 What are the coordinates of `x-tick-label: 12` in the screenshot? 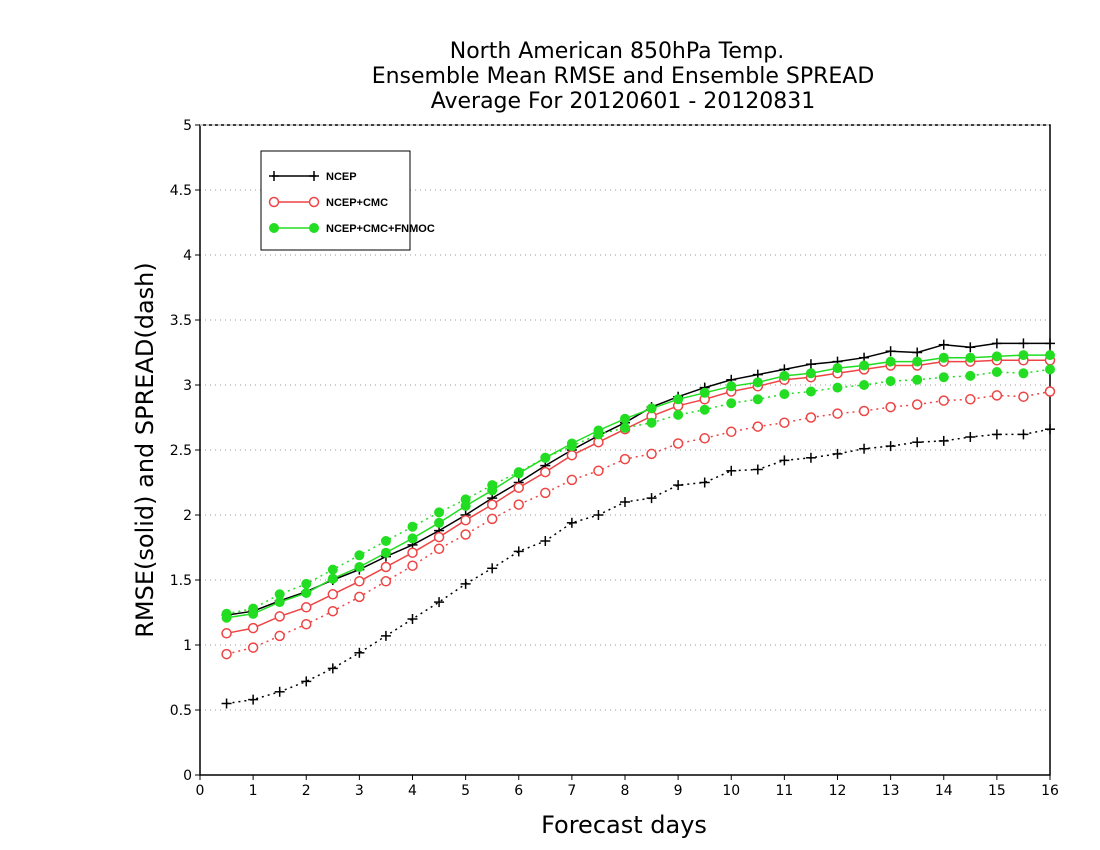 It's located at (838, 791).